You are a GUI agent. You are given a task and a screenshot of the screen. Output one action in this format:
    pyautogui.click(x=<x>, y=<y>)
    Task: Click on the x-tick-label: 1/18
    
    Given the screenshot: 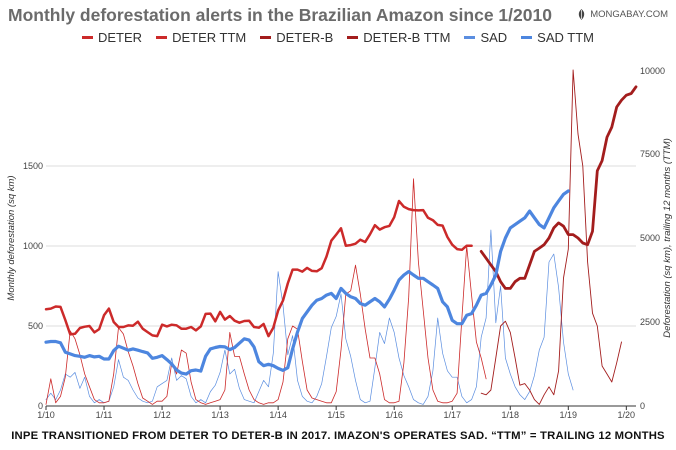 What is the action you would take?
    pyautogui.click(x=510, y=415)
    